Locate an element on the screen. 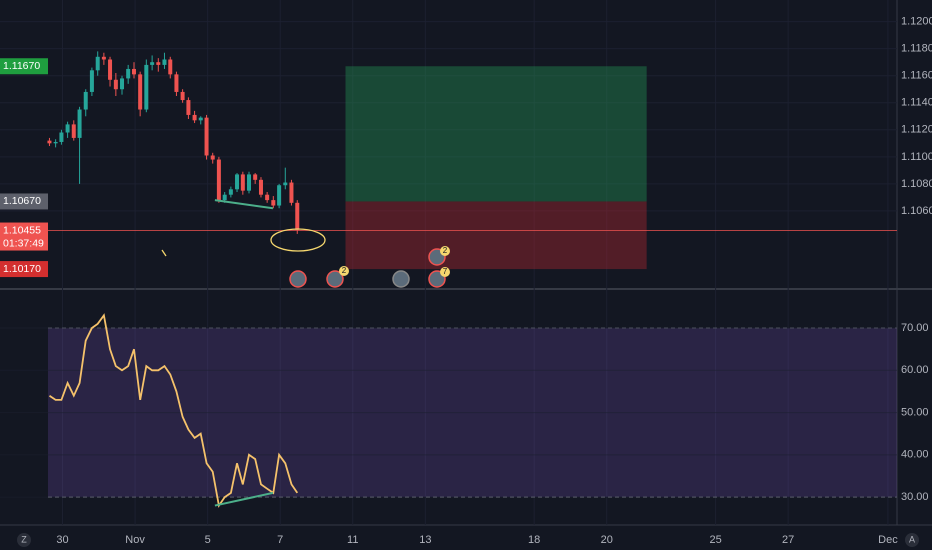 The image size is (932, 550). price-label: 1.10455 is located at coordinates (22, 230).